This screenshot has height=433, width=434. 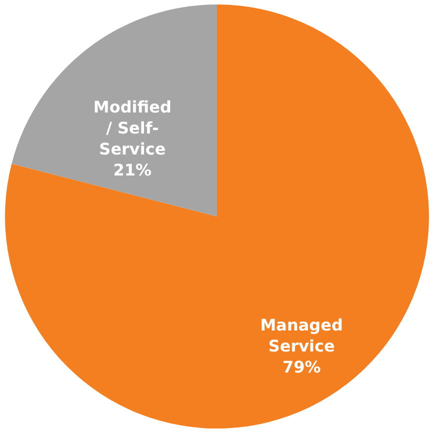 I want to click on slice-label: Managed Service, so click(x=301, y=336).